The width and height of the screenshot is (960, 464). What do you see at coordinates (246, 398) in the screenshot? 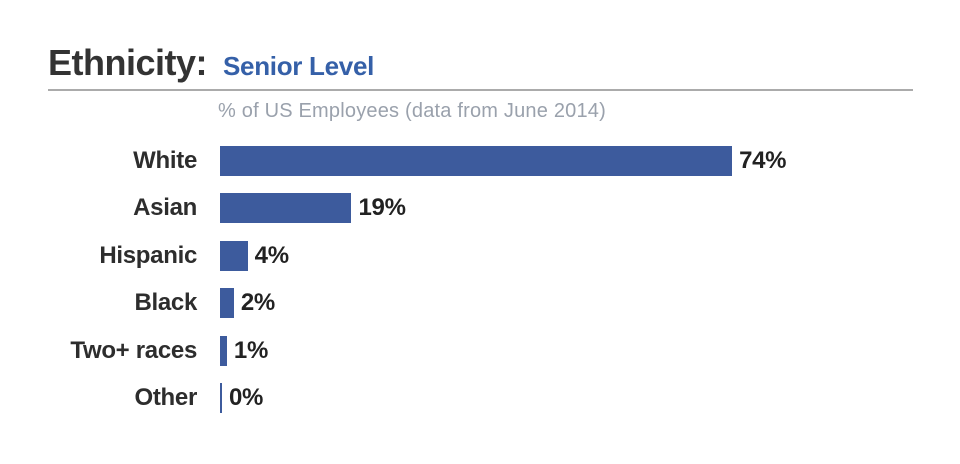
I see `value-label: 0%` at bounding box center [246, 398].